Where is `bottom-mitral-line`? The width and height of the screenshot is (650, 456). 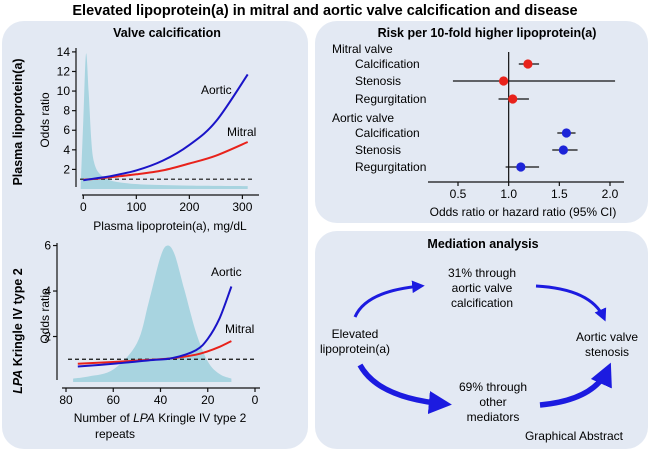 bottom-mitral-line is located at coordinates (154, 352).